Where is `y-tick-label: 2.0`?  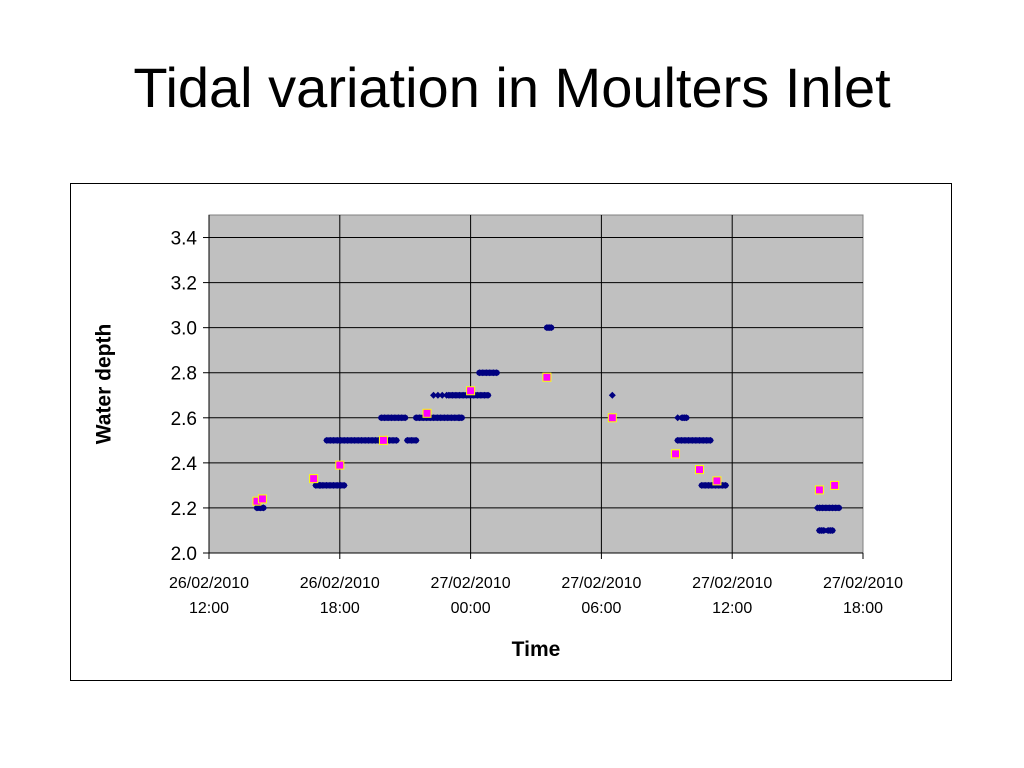
y-tick-label: 2.0 is located at coordinates (184, 554).